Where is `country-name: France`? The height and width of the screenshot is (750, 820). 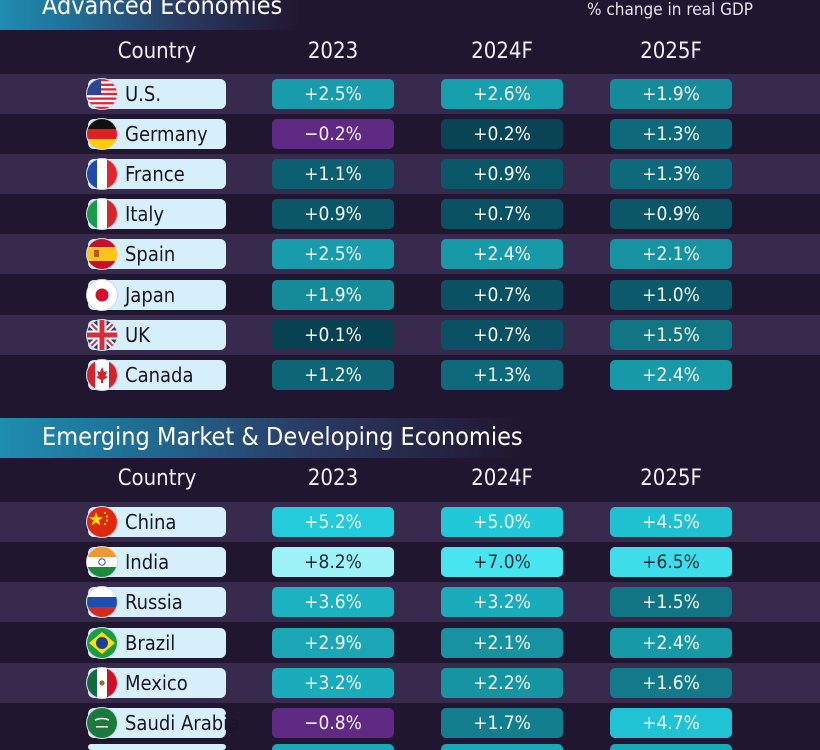
country-name: France is located at coordinates (155, 173).